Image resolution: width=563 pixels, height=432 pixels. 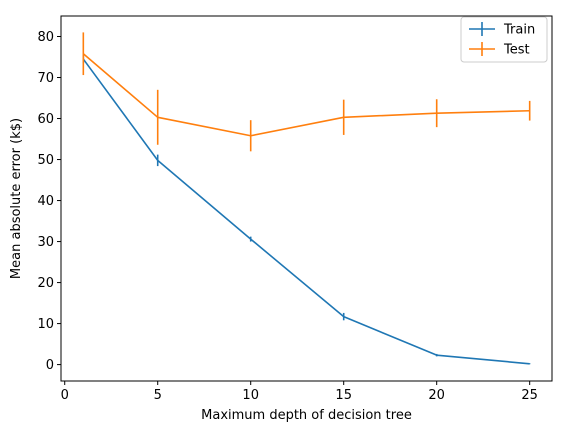 What do you see at coordinates (343, 395) in the screenshot?
I see `x-tick-label: 15` at bounding box center [343, 395].